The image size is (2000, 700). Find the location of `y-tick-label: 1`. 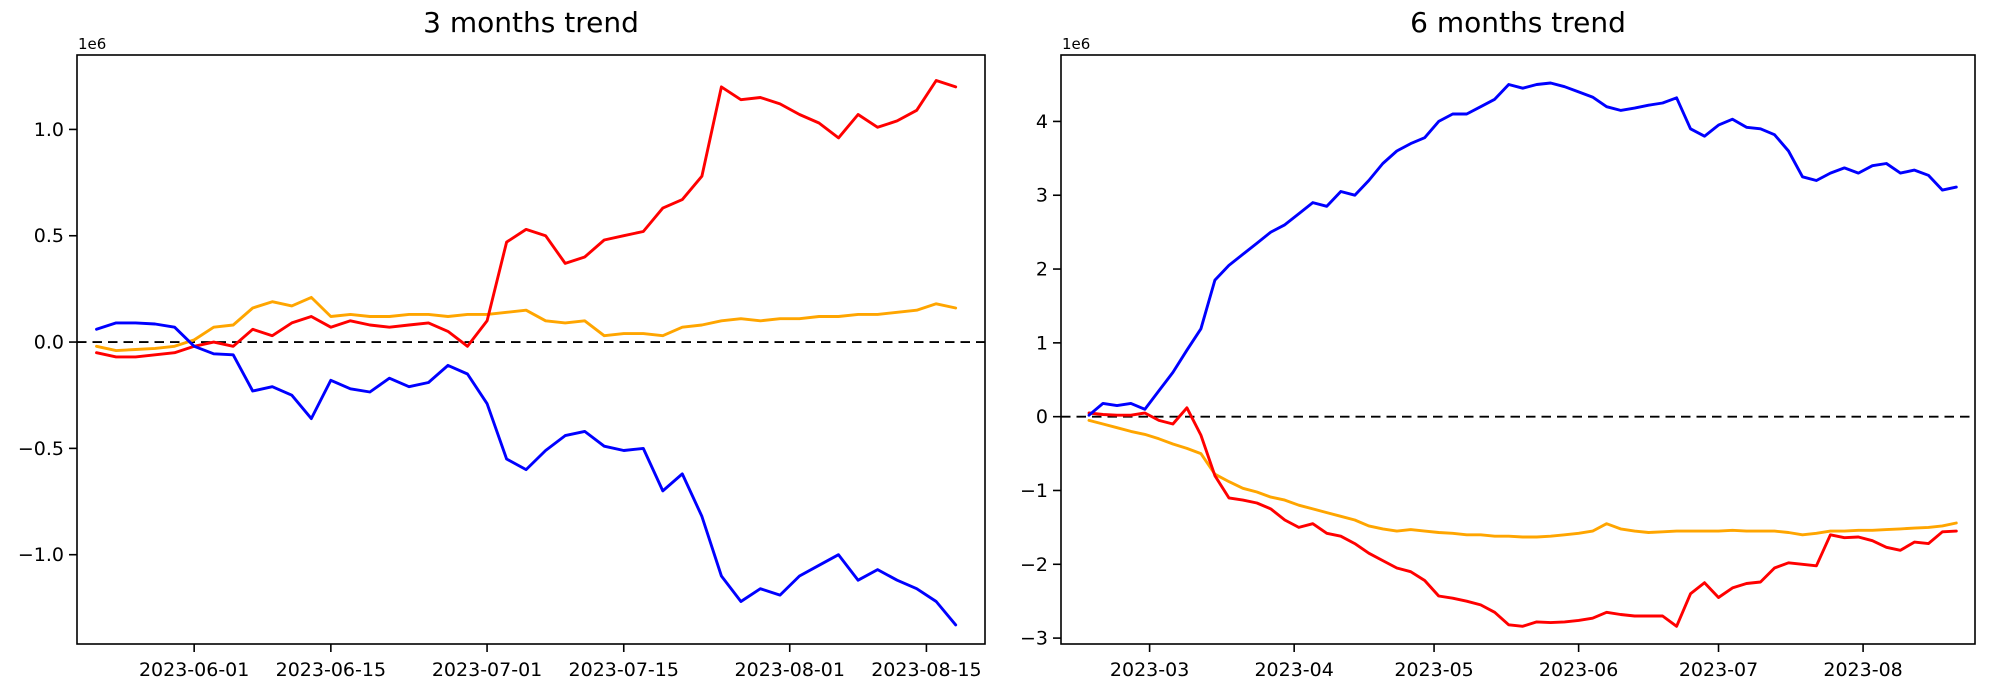

y-tick-label: 1 is located at coordinates (1042, 343).